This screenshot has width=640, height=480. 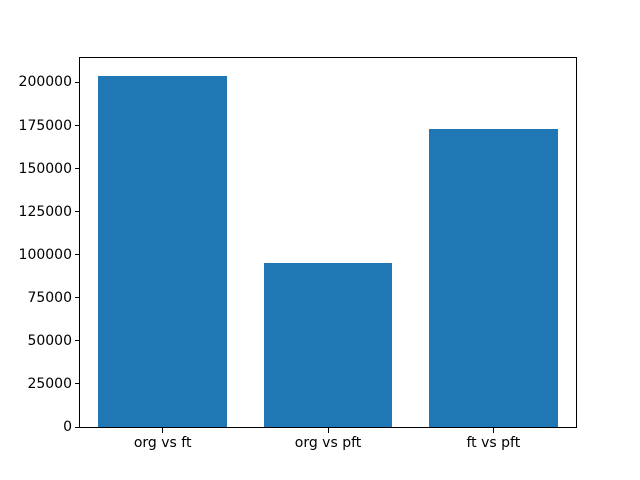 I want to click on y-axis-tick-label: 100000, so click(x=45, y=254).